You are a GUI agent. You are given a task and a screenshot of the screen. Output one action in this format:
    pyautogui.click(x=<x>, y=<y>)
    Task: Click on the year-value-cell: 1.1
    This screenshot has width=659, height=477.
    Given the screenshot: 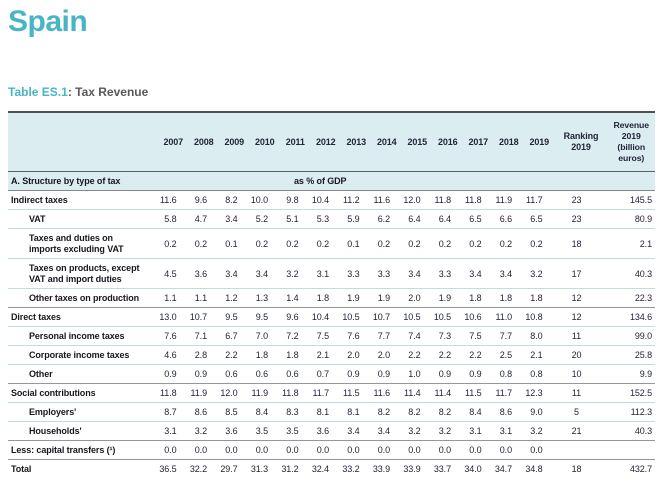 What is the action you would take?
    pyautogui.click(x=173, y=298)
    